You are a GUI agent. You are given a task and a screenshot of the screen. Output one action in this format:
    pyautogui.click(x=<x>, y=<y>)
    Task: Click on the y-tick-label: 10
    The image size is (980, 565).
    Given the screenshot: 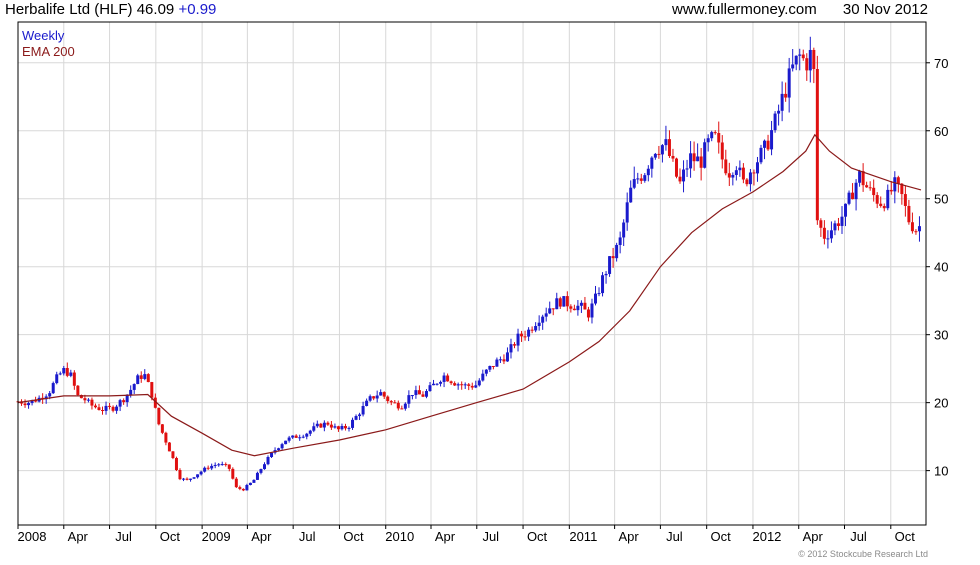 What is the action you would take?
    pyautogui.click(x=941, y=471)
    